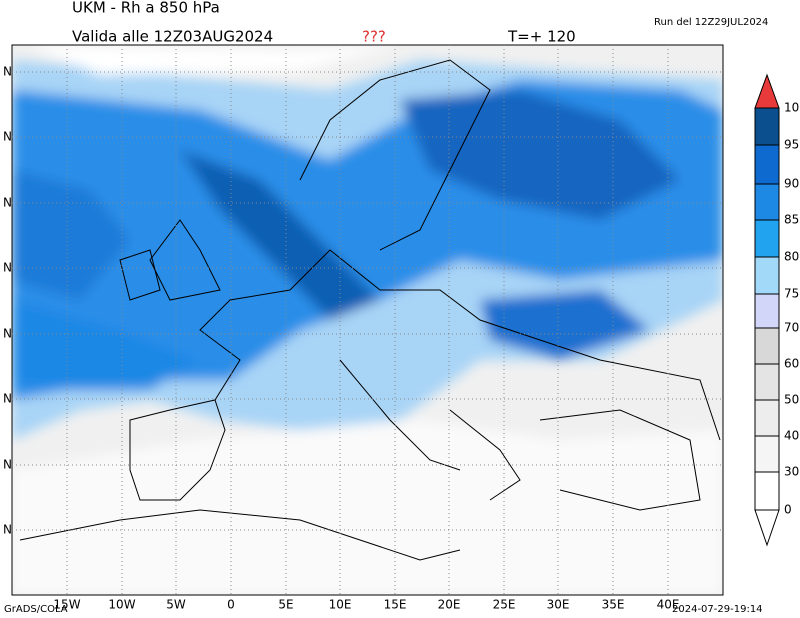  Describe the element at coordinates (66, 605) in the screenshot. I see `lon-label: 15W` at that location.